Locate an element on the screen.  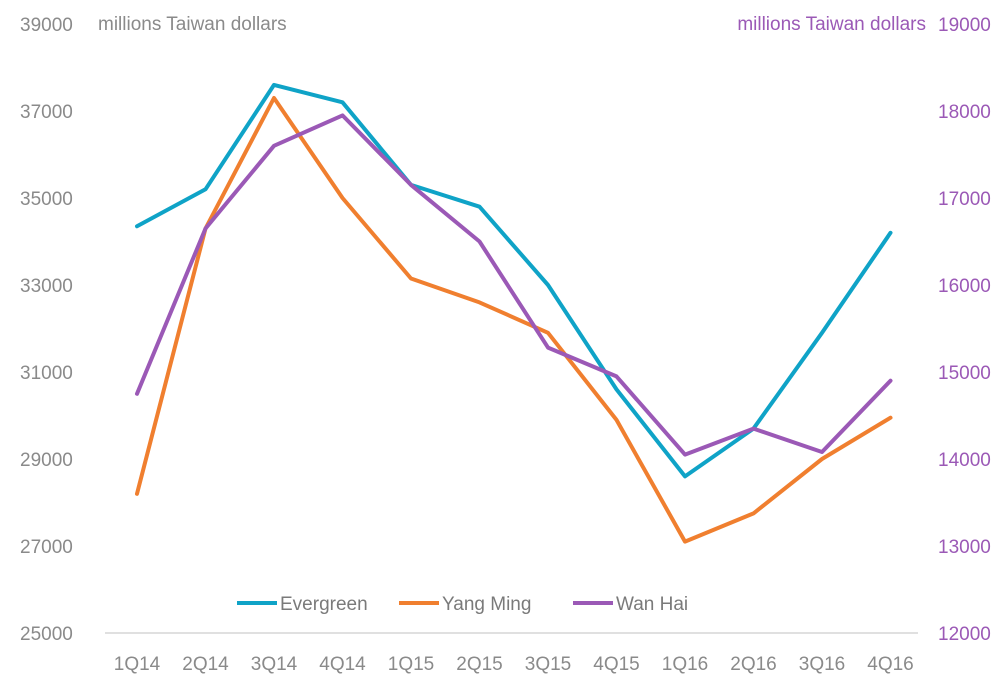
right-tick-label: 16000 is located at coordinates (964, 286).